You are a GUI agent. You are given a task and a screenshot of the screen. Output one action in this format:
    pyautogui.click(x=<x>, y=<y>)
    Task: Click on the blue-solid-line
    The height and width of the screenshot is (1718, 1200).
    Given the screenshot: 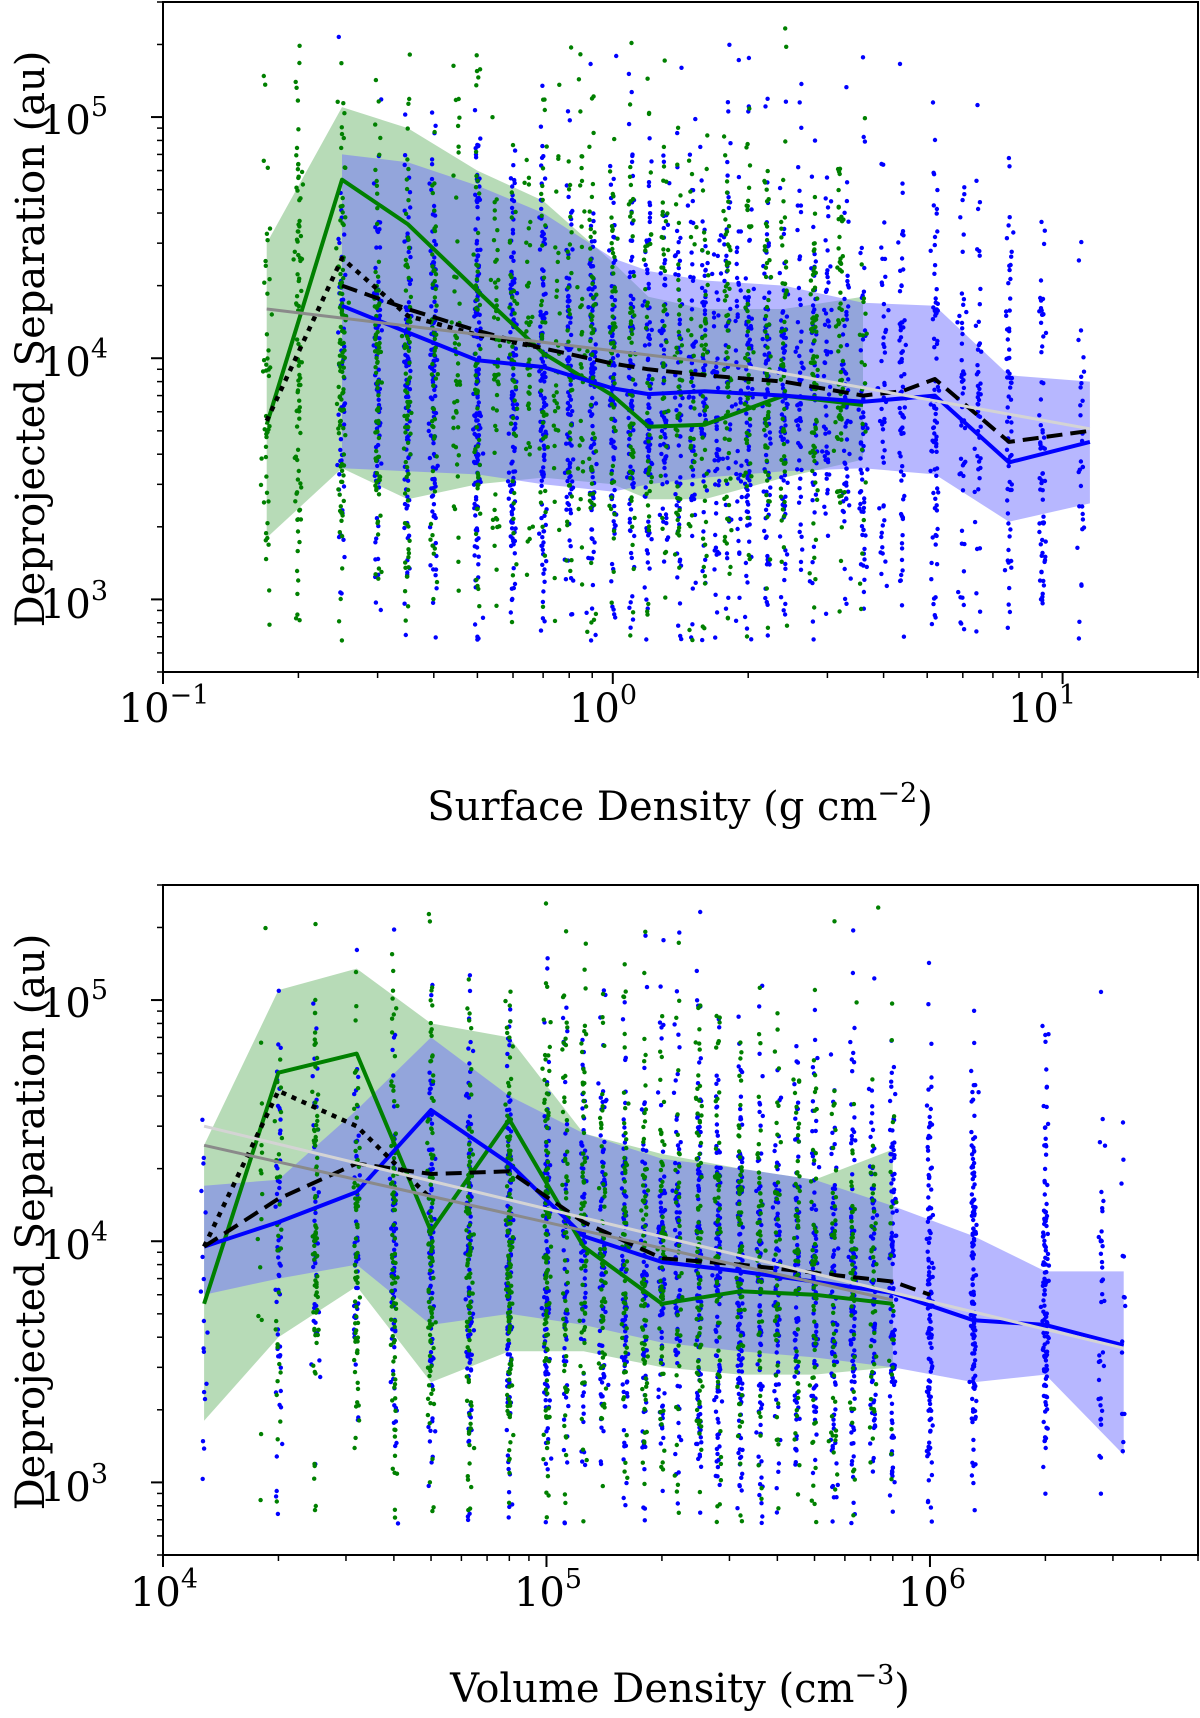 What is the action you would take?
    pyautogui.click(x=716, y=384)
    